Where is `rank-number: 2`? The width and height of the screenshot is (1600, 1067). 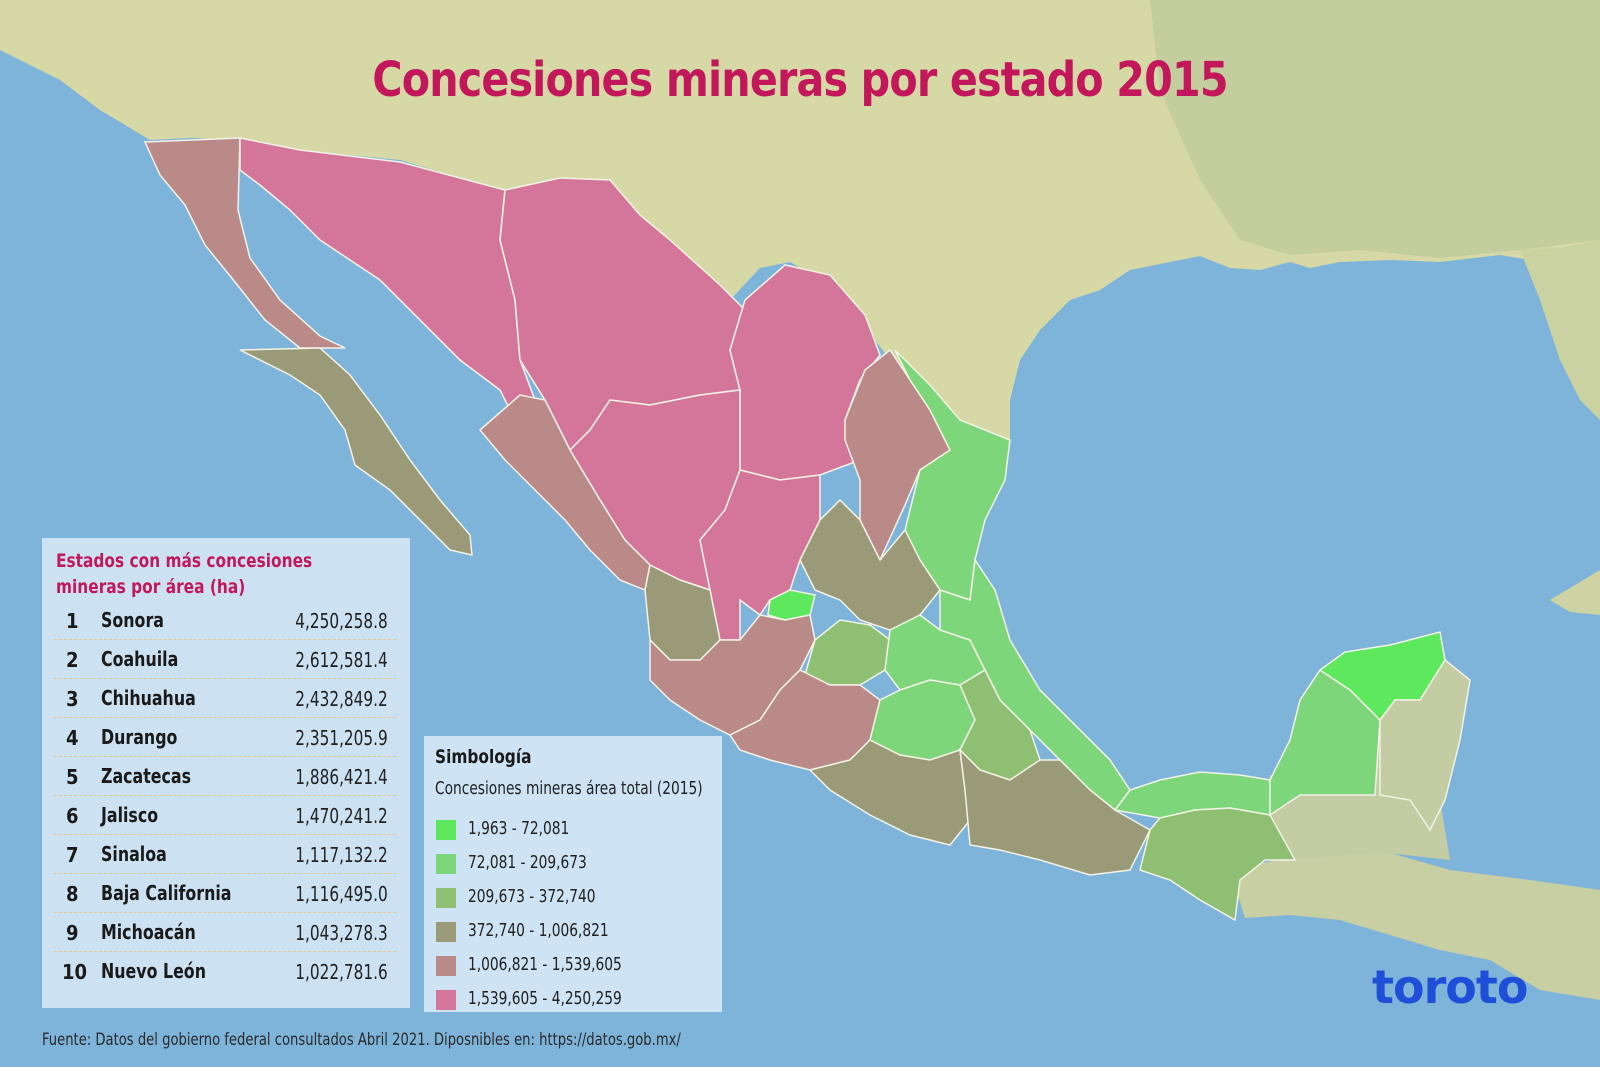 rank-number: 2 is located at coordinates (72, 660).